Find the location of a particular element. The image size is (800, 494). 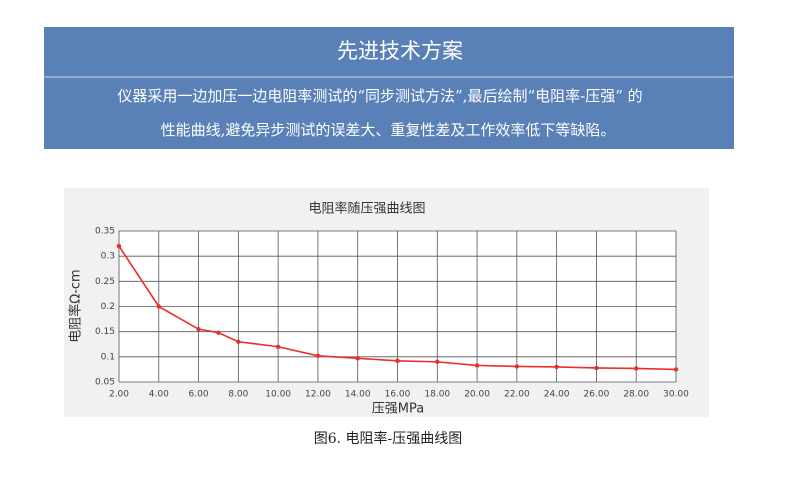

y-tick-label: 0.3 is located at coordinates (108, 257).